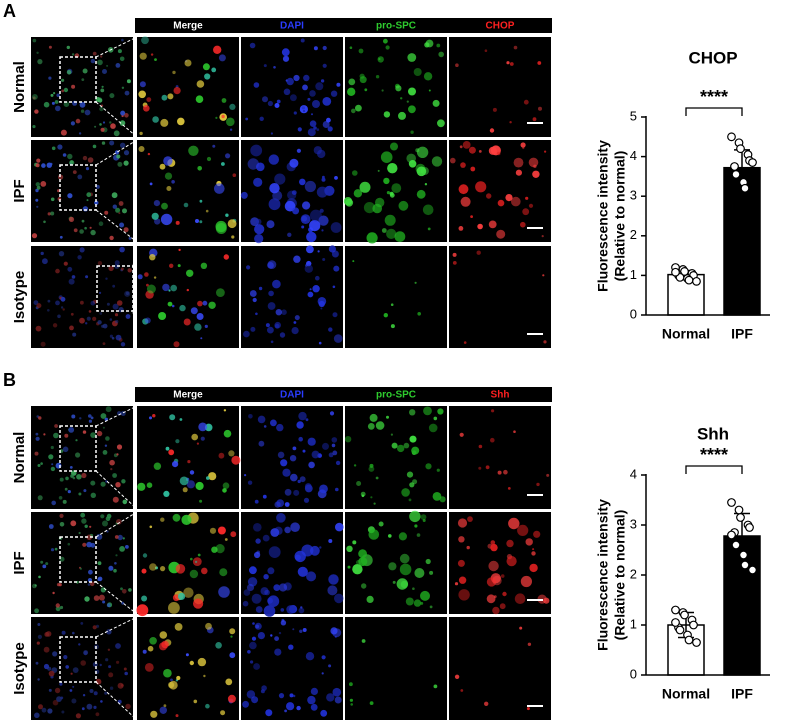  What do you see at coordinates (633, 234) in the screenshot?
I see `y-tick-label: 2` at bounding box center [633, 234].